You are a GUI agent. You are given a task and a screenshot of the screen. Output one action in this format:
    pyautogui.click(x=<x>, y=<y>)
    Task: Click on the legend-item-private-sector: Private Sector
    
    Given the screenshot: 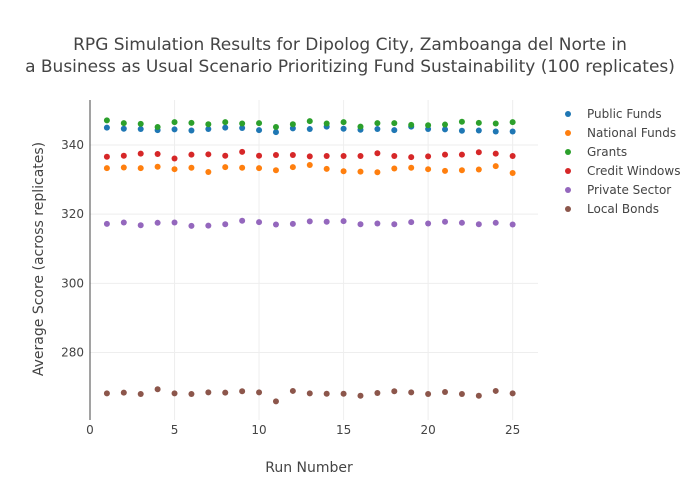 What is the action you would take?
    pyautogui.click(x=618, y=190)
    